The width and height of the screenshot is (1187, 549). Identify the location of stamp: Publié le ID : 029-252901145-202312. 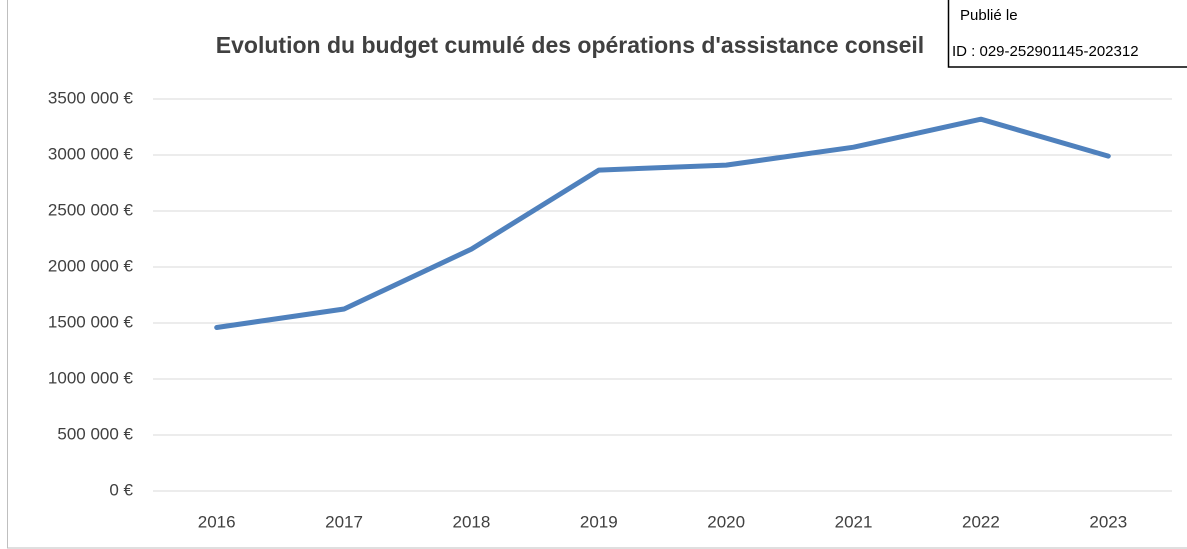
(1067, 34).